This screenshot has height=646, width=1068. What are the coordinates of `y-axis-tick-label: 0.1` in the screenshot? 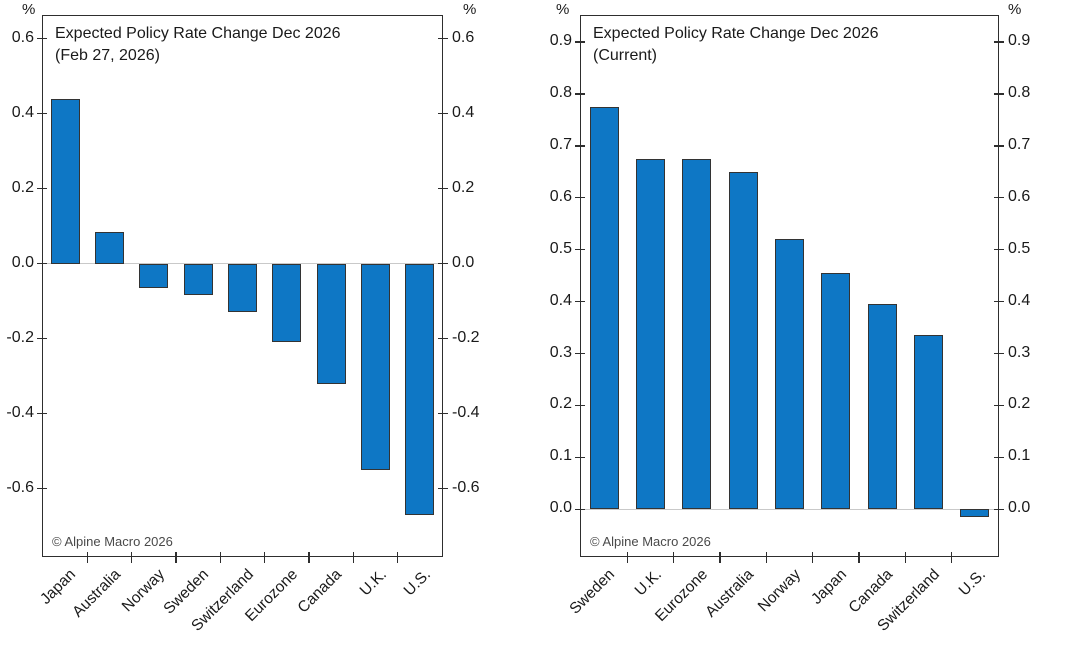 It's located at (560, 456).